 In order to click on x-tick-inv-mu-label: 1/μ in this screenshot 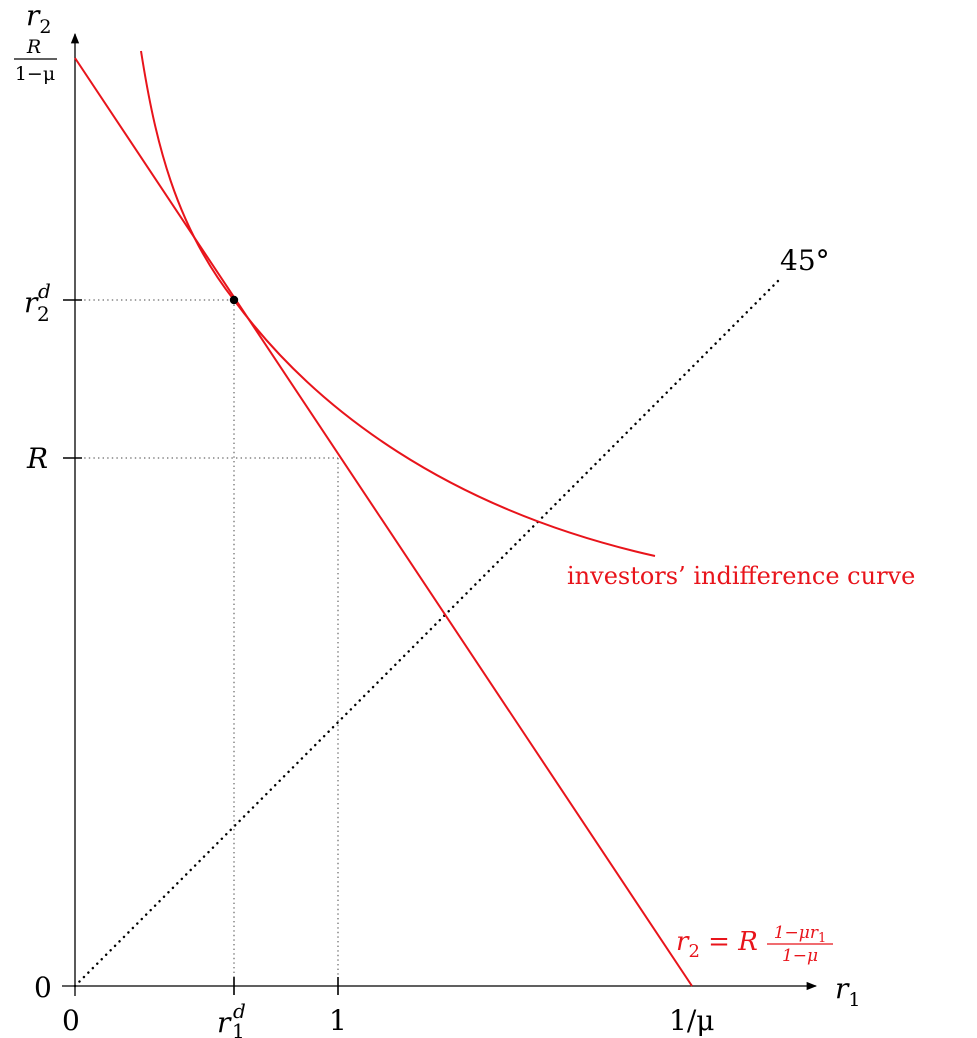, I will do `click(691, 1020)`.